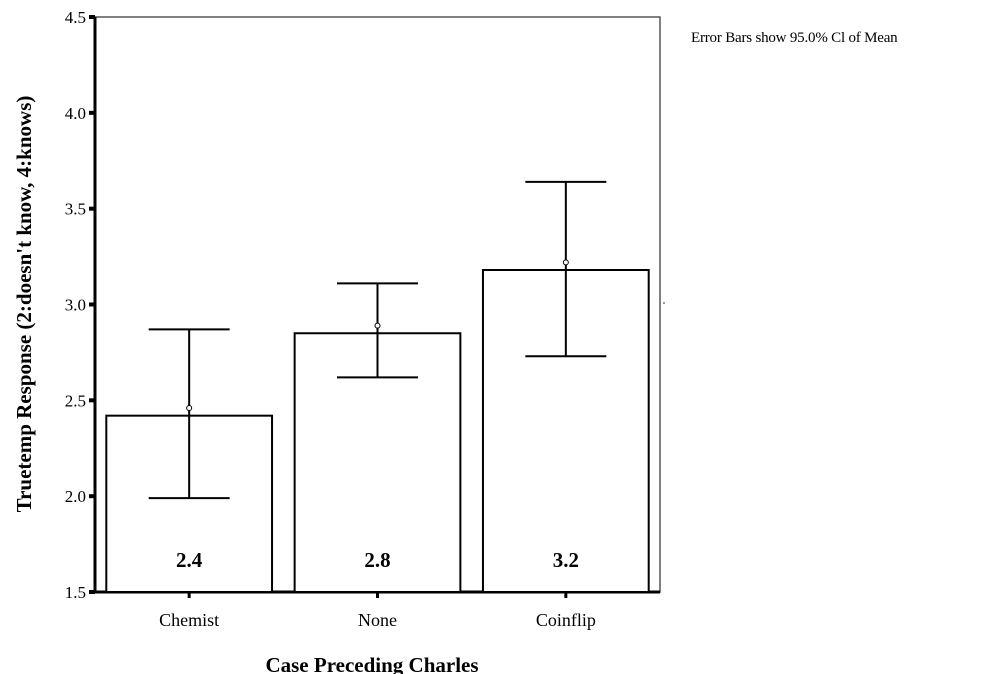 The height and width of the screenshot is (674, 995). What do you see at coordinates (189, 560) in the screenshot?
I see `bar-value-label: 2.4` at bounding box center [189, 560].